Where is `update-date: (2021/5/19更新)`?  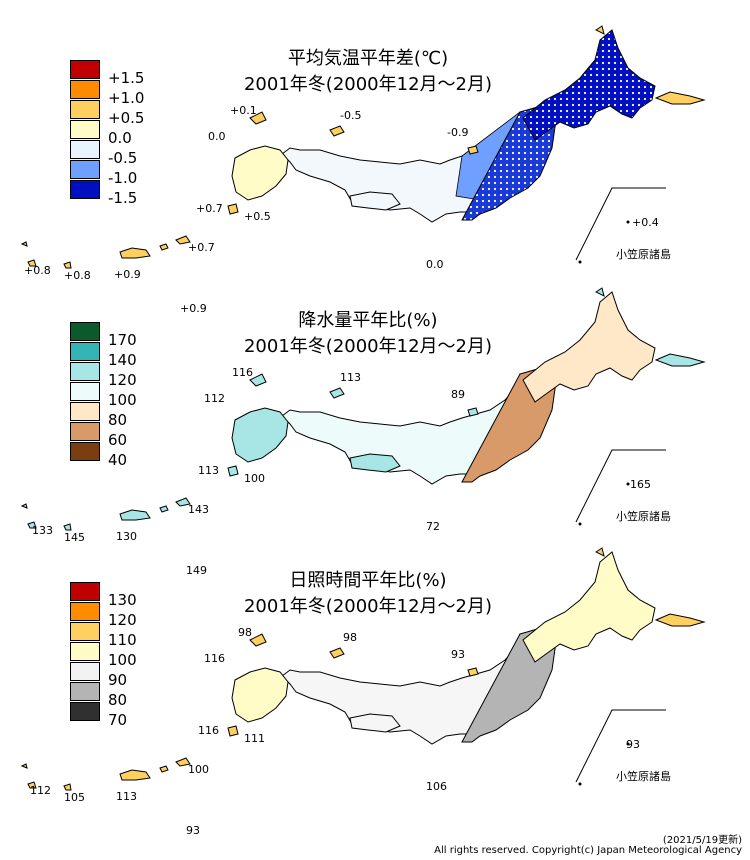 update-date: (2021/5/19更新) is located at coordinates (702, 840).